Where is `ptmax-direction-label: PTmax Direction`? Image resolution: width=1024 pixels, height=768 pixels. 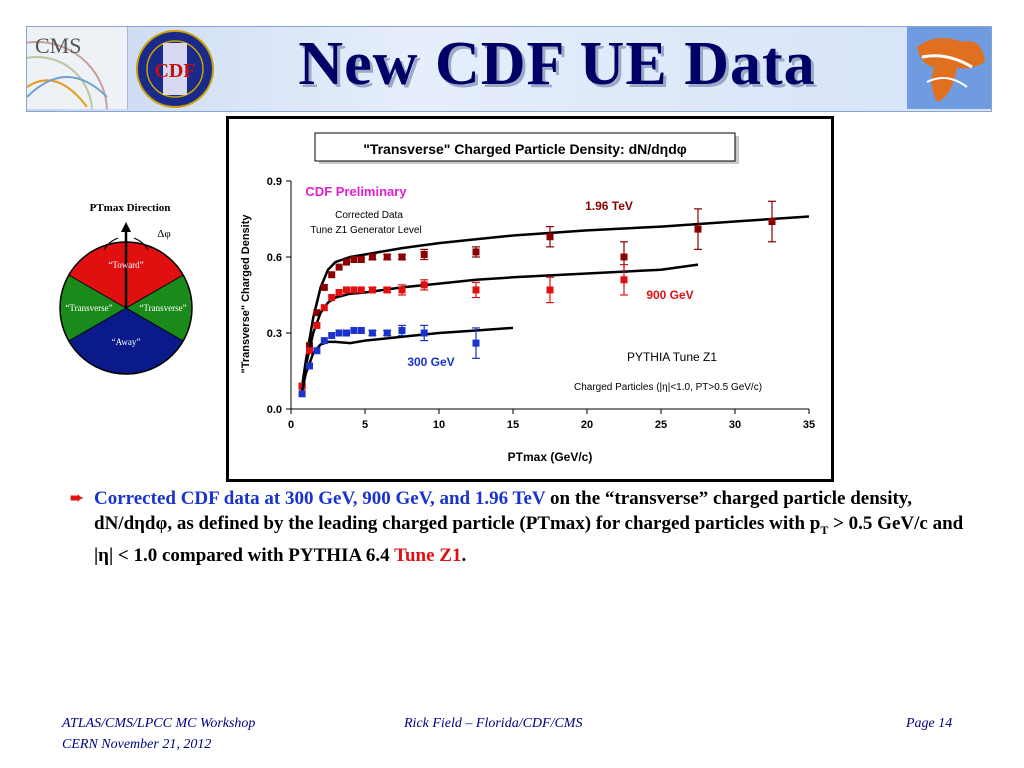
ptmax-direction-label: PTmax Direction is located at coordinates (130, 208).